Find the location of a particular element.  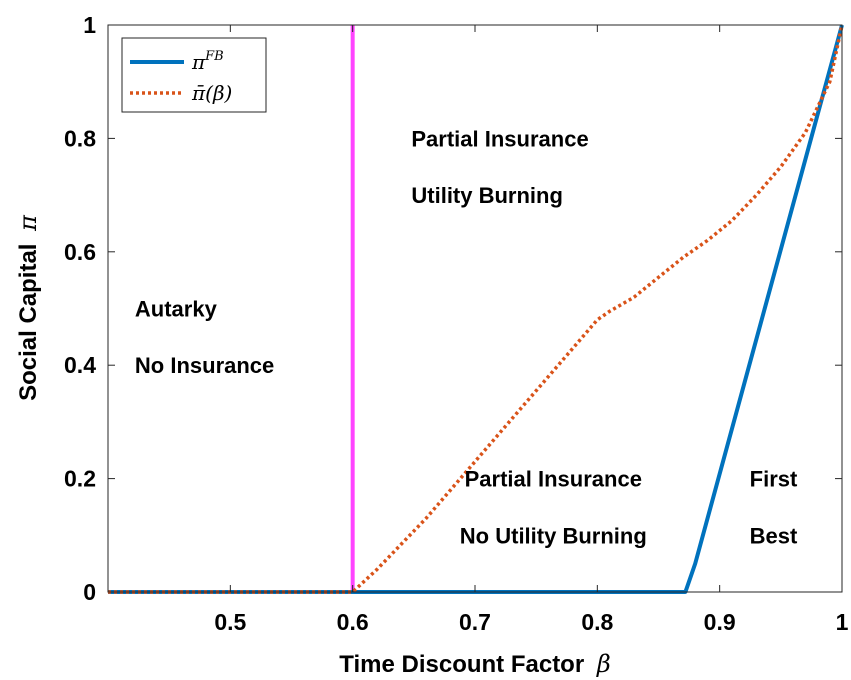

x-tick-label: 0.9 is located at coordinates (720, 622).